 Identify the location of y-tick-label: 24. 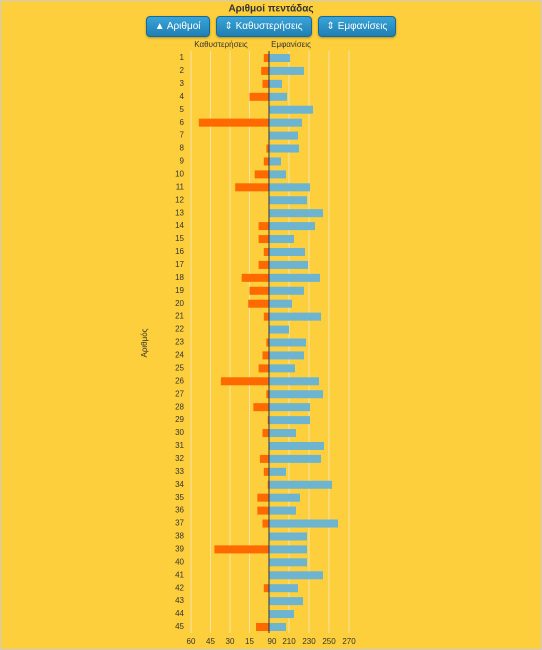
(179, 355).